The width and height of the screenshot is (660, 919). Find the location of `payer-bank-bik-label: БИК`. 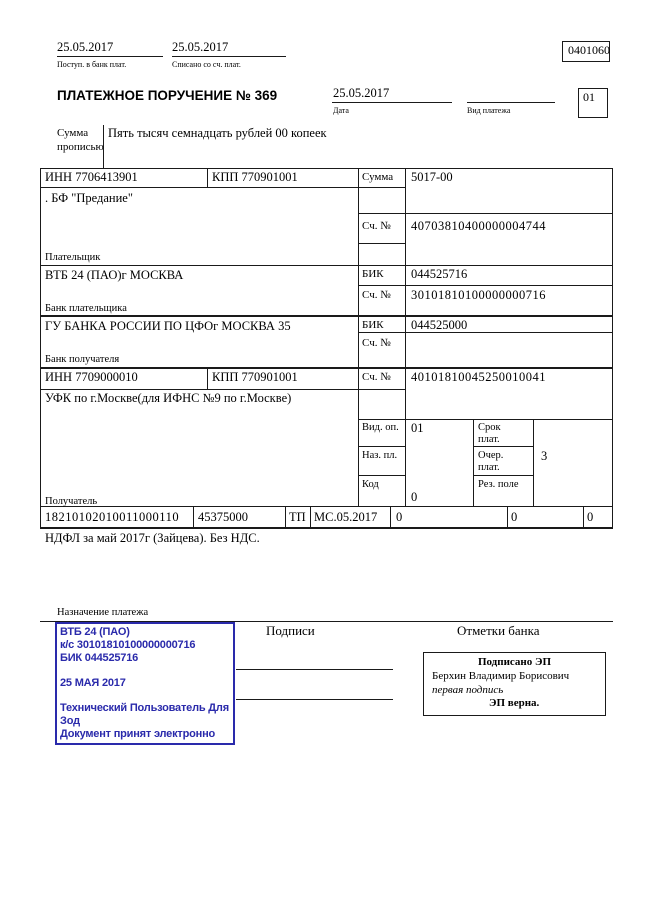

payer-bank-bik-label: БИК is located at coordinates (373, 274).